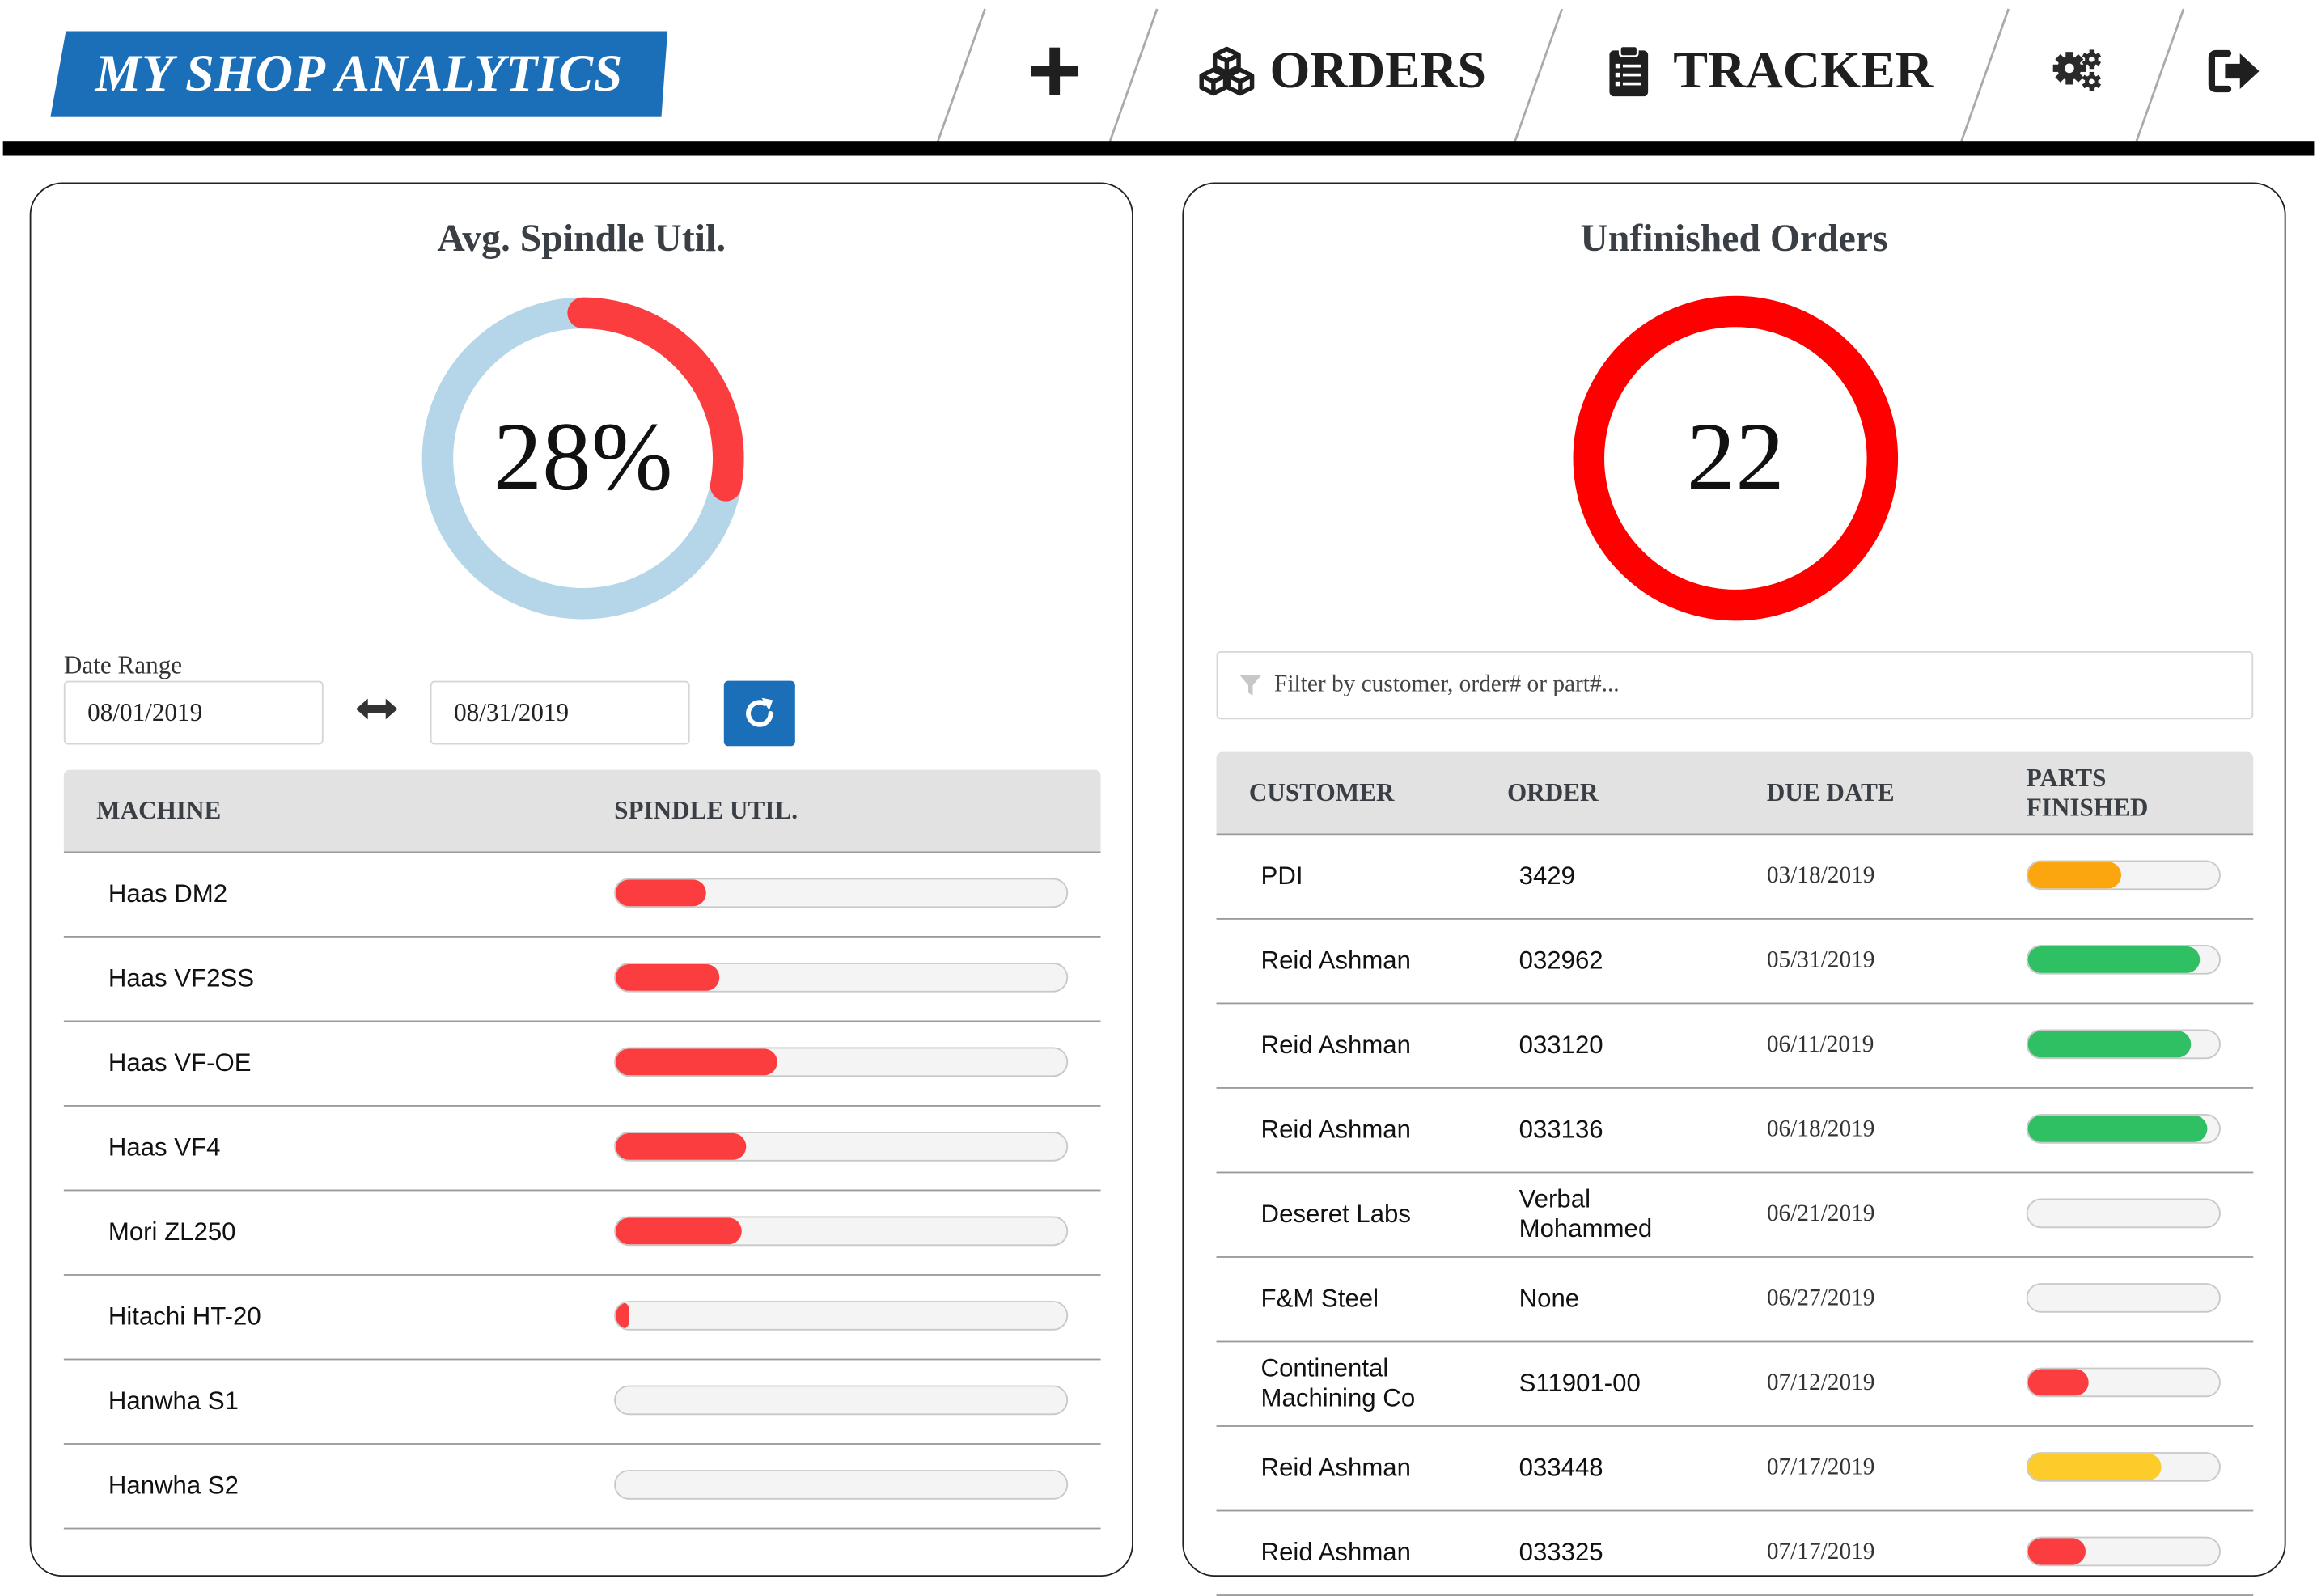 This screenshot has width=2317, height=1596. Describe the element at coordinates (582, 1318) in the screenshot. I see `table-row: Hitachi HT-20` at that location.